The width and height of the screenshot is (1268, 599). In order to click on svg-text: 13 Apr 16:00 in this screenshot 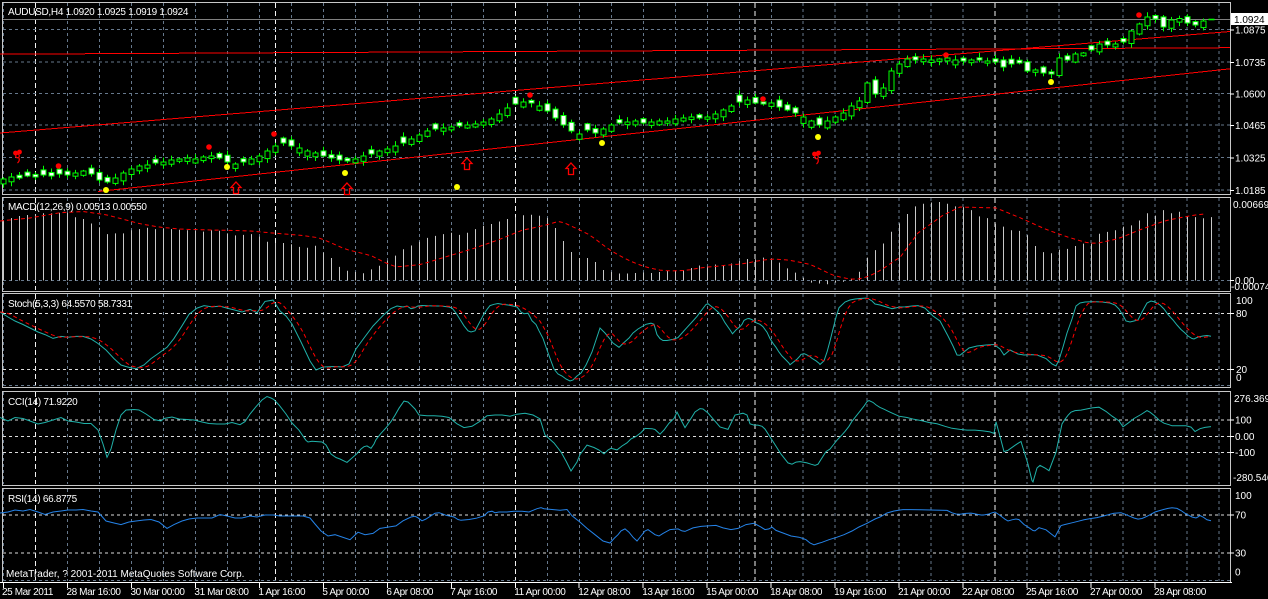, I will do `click(668, 592)`.